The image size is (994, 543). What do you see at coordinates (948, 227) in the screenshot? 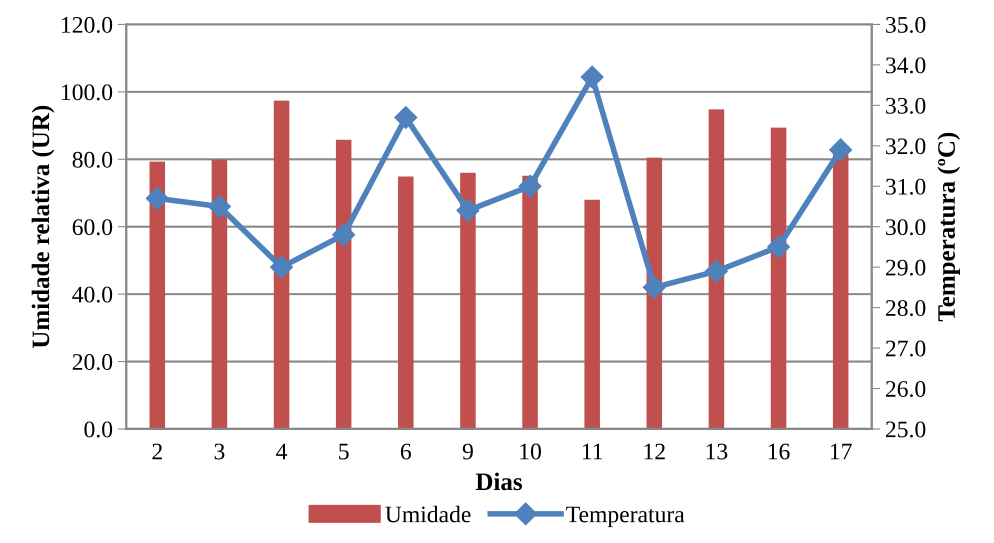
I see `y2-axis-title: Temperatura (ºC)` at bounding box center [948, 227].